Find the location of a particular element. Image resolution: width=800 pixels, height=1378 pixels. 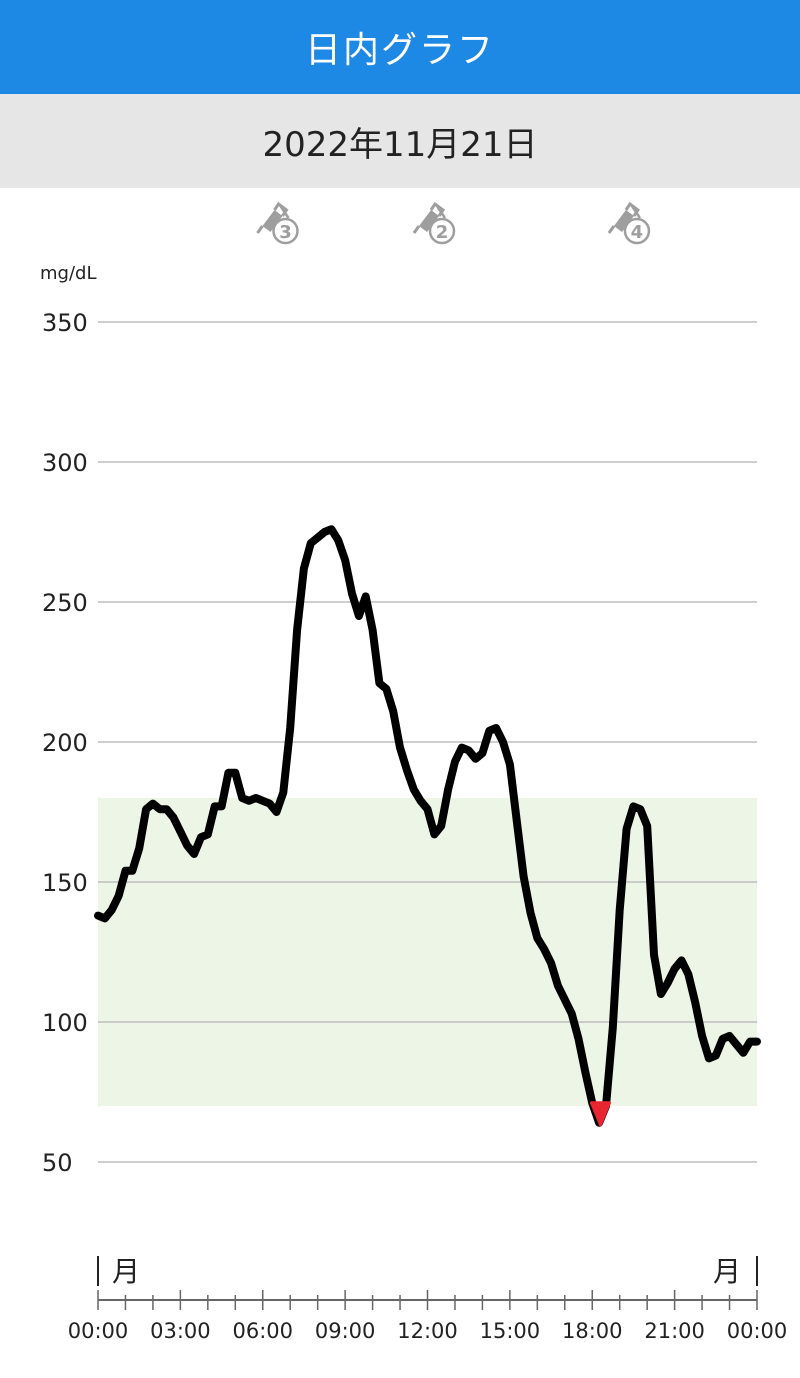

x-tick-label: 03:00 is located at coordinates (180, 1331).